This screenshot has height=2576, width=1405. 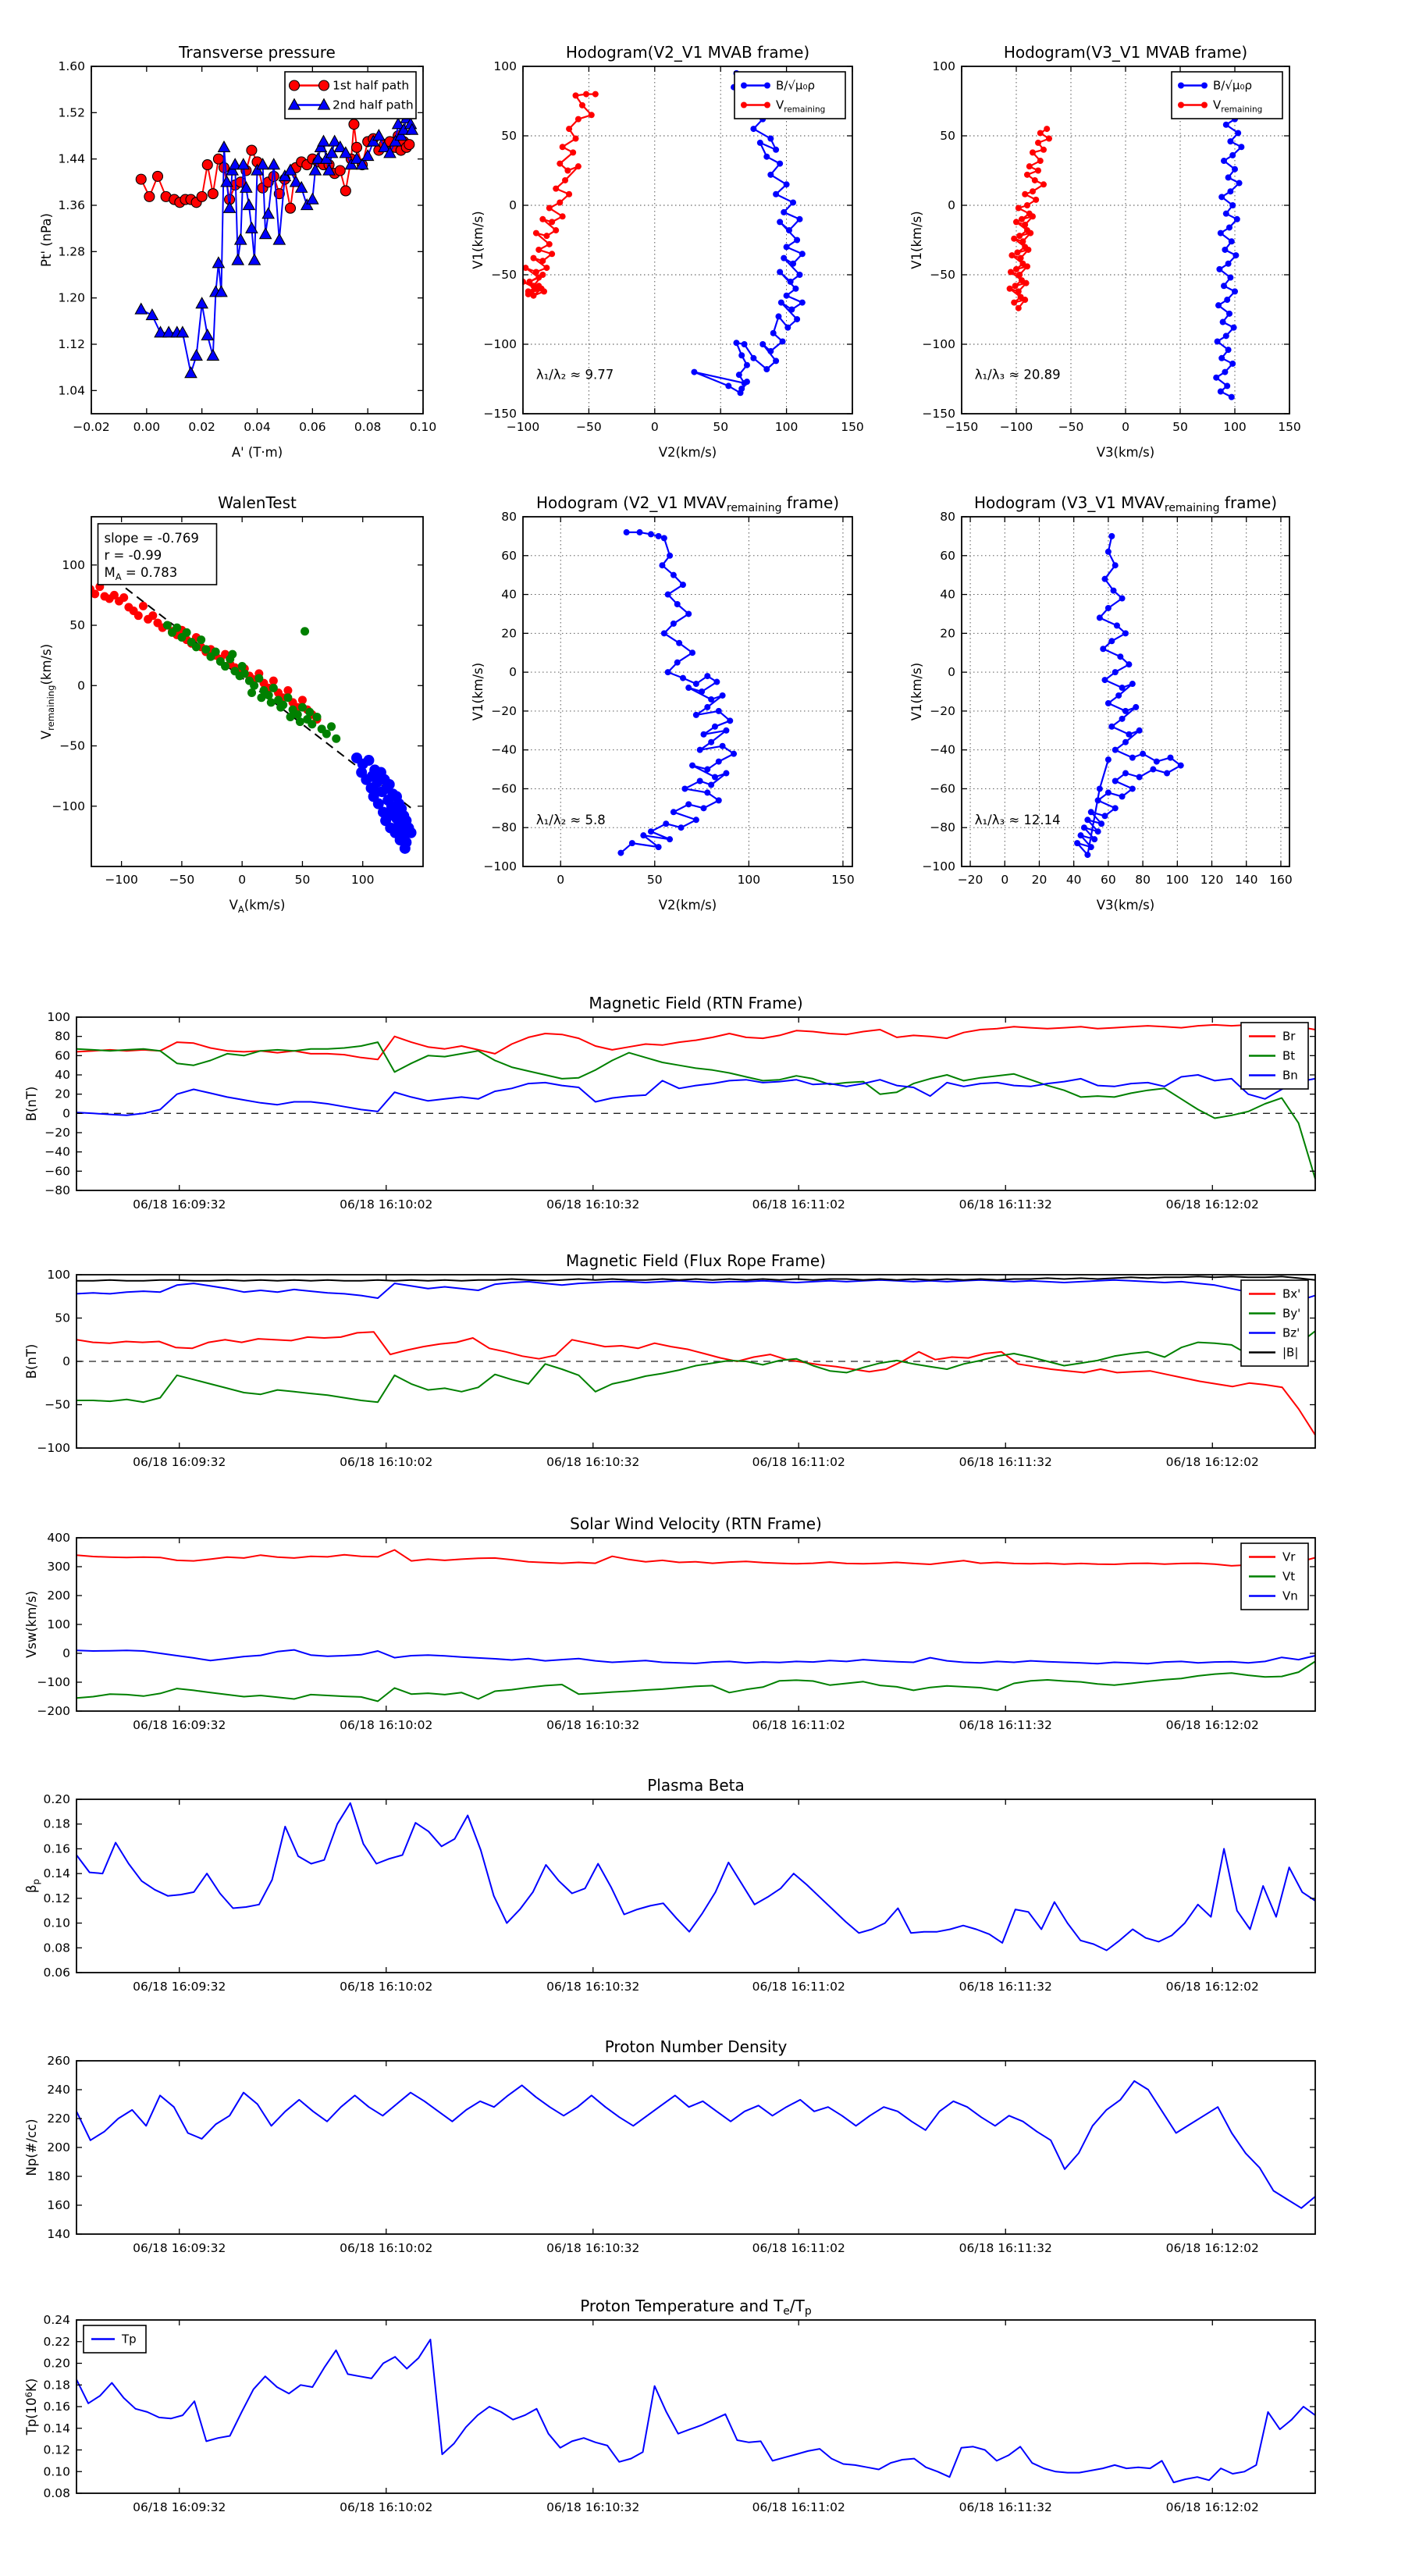 What do you see at coordinates (254, 712) in the screenshot?
I see `walen-test-series-layer` at bounding box center [254, 712].